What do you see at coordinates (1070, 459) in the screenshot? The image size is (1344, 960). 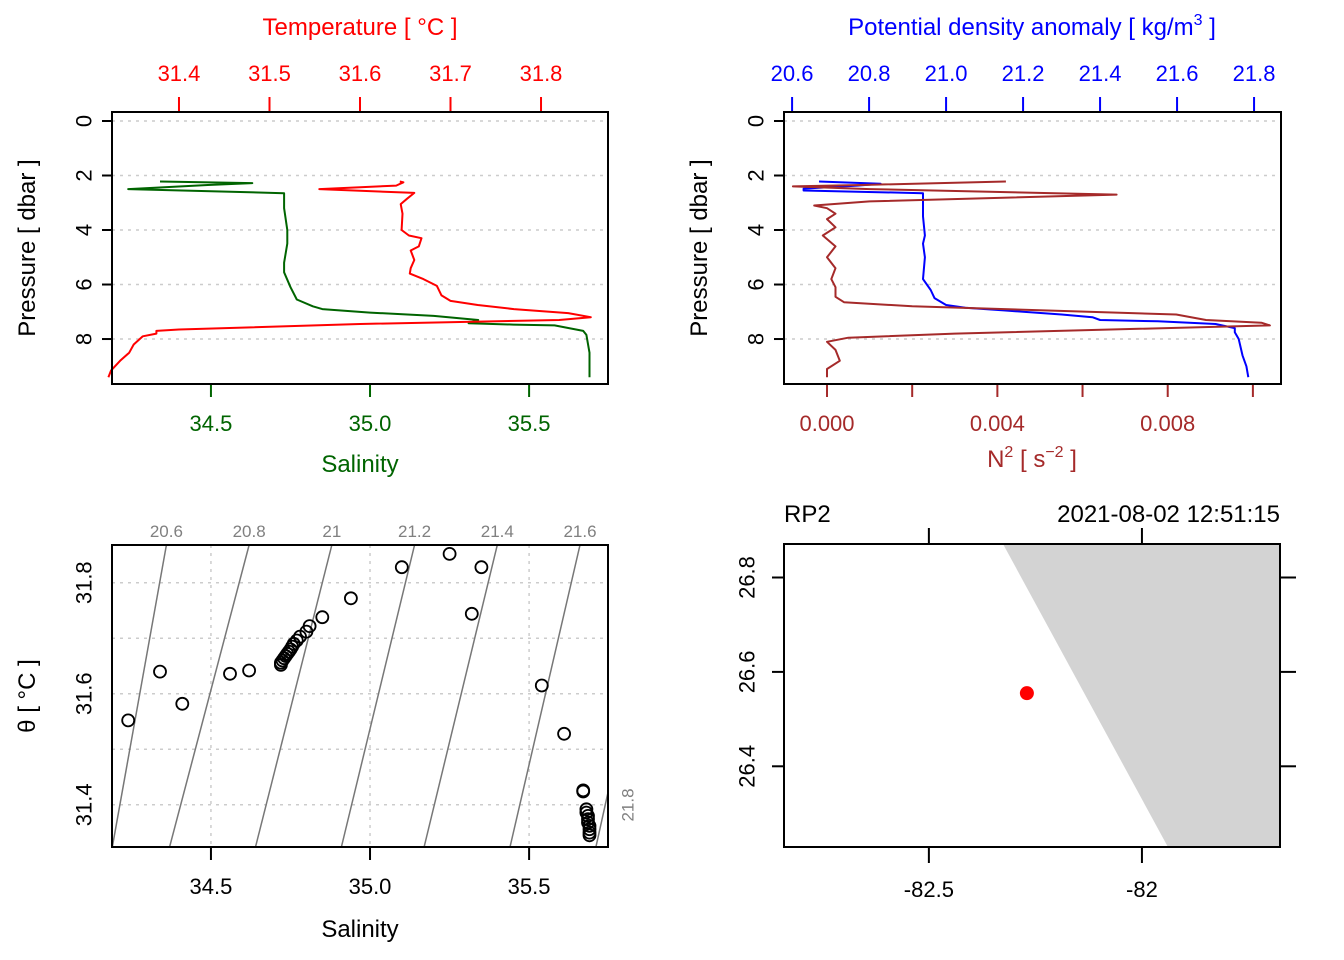 I see `bottom-axis-title-end: ]` at bounding box center [1070, 459].